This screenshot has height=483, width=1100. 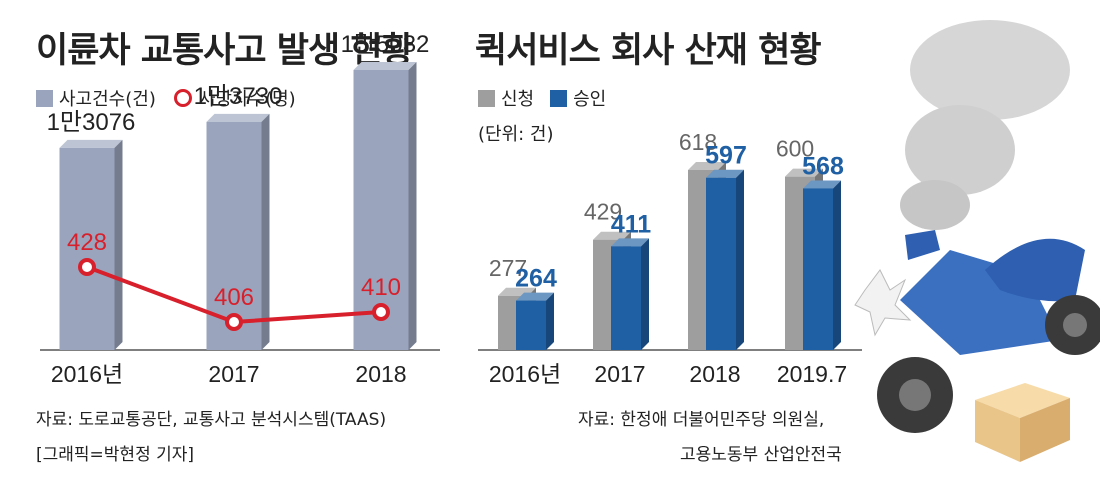 I want to click on apply-label-1: 429, so click(x=603, y=212).